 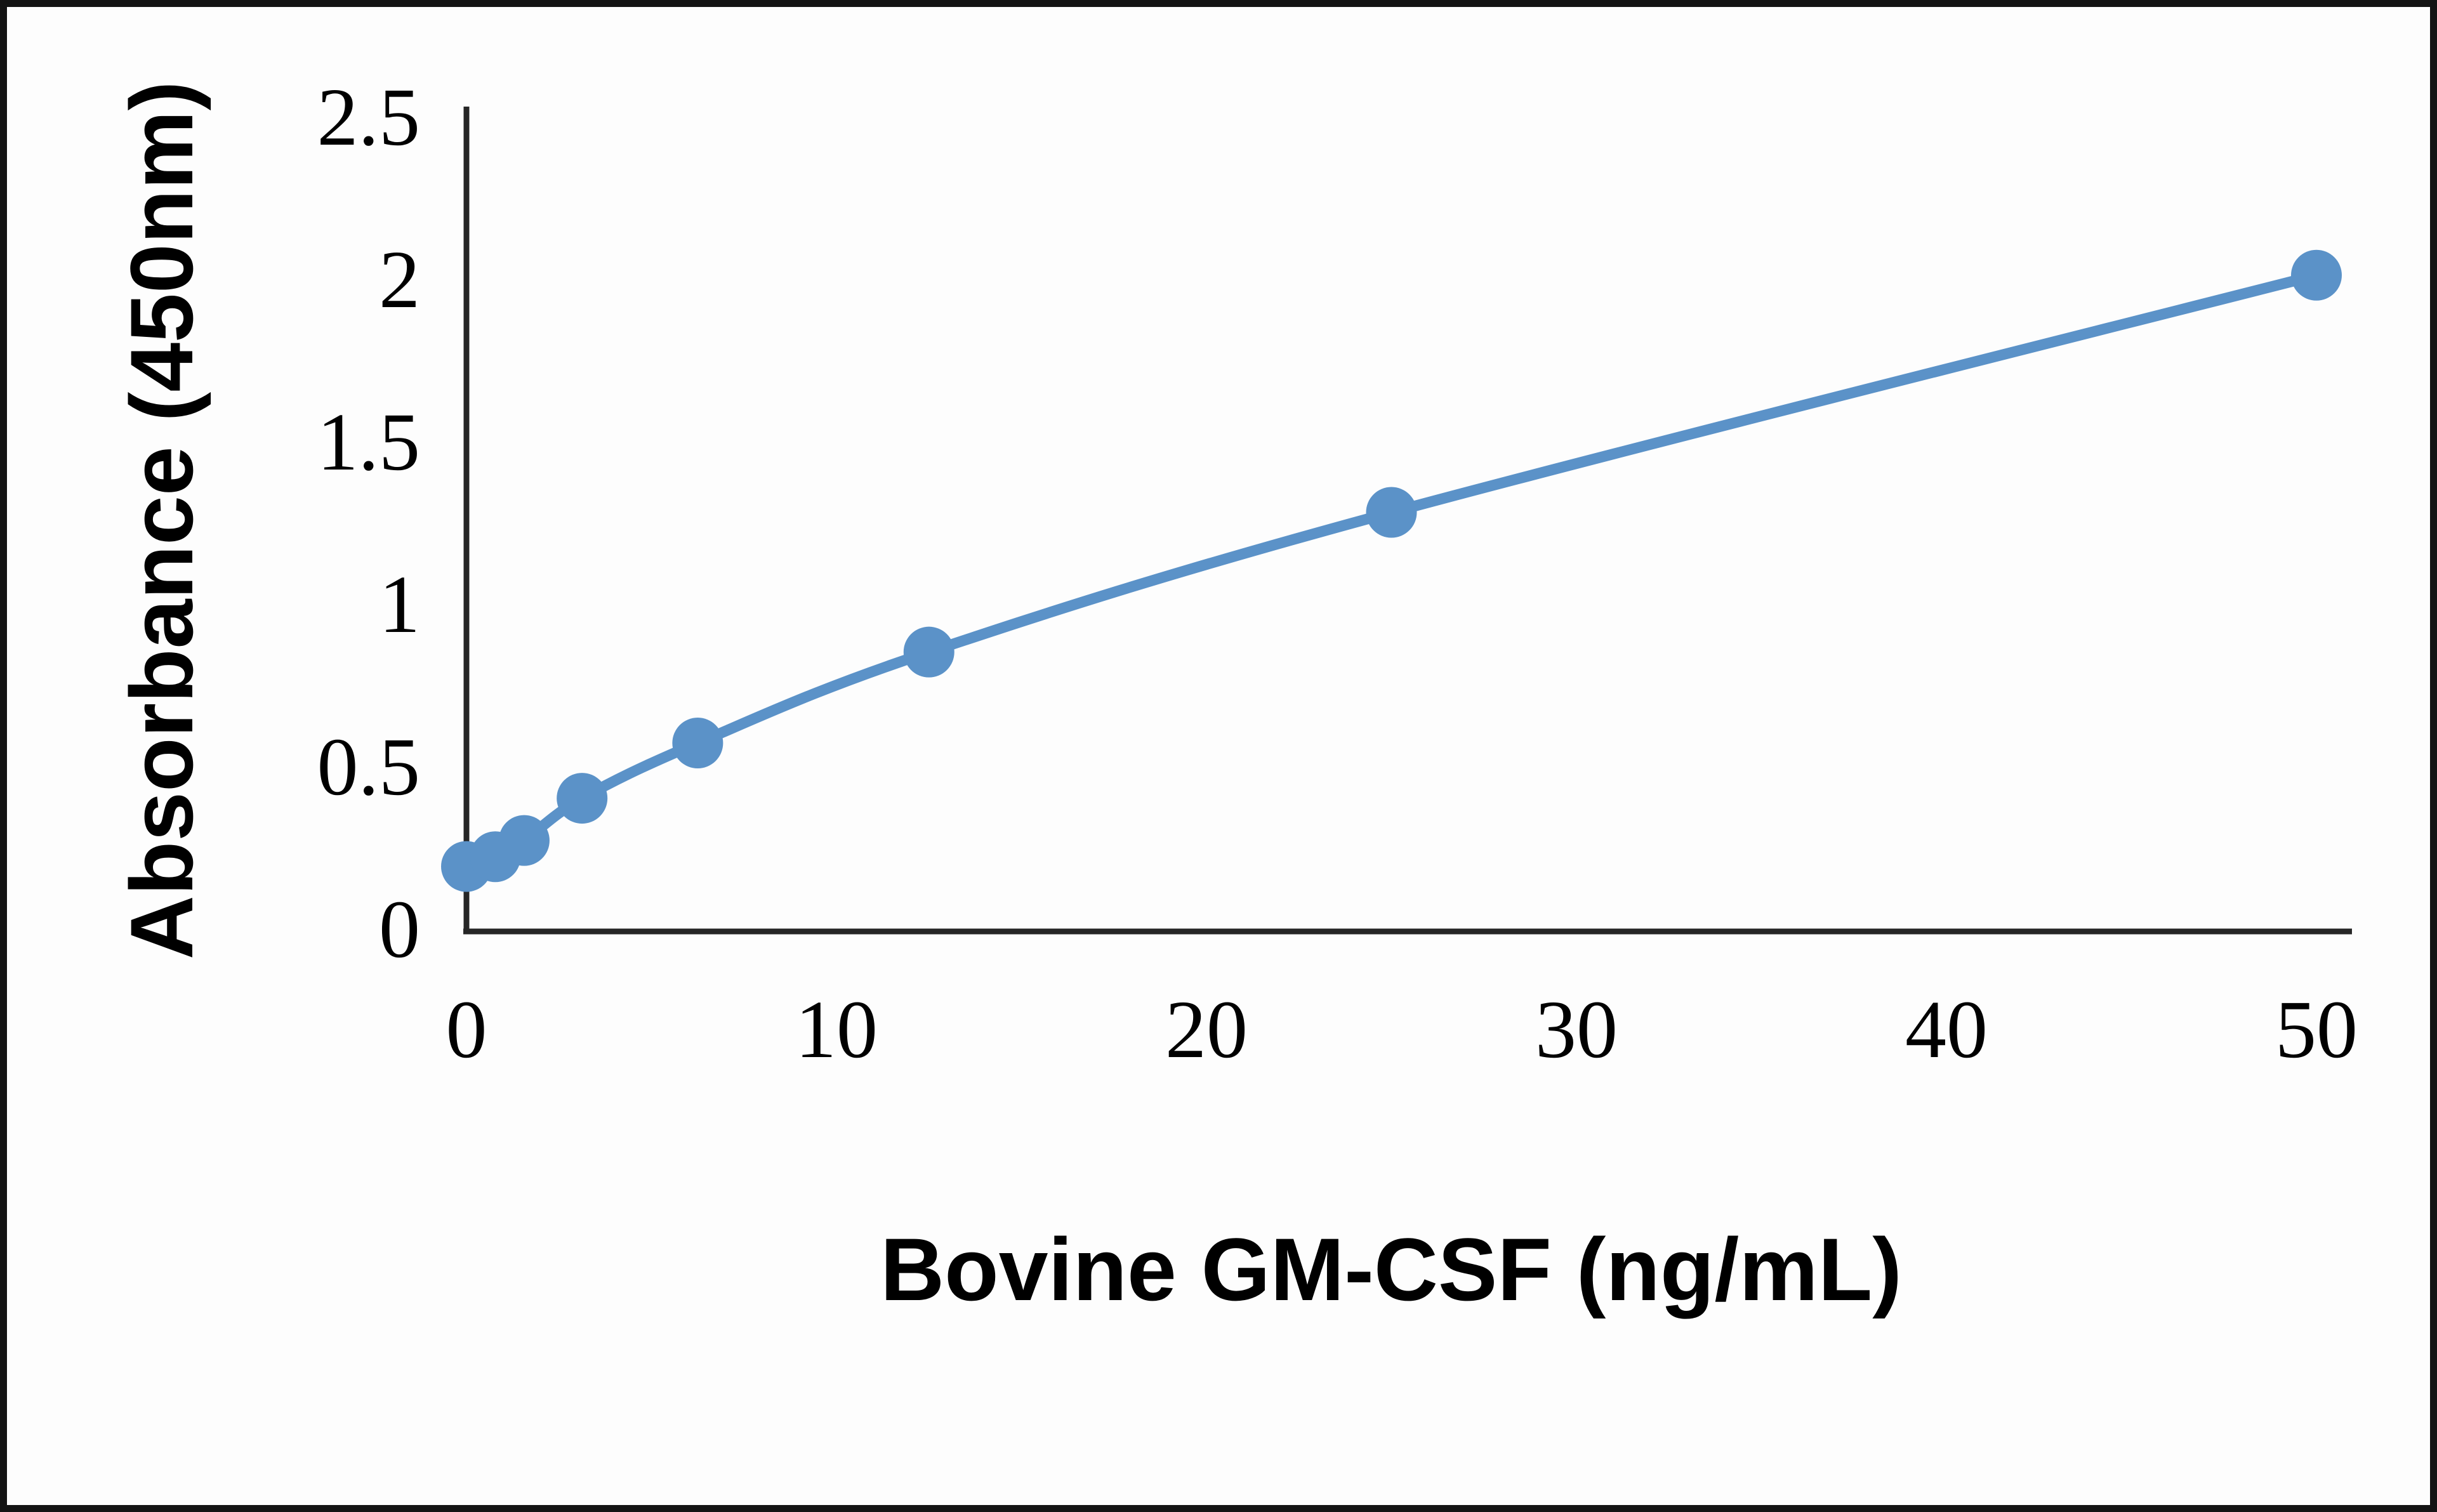 I want to click on y-tick-label: 2, so click(x=399, y=280).